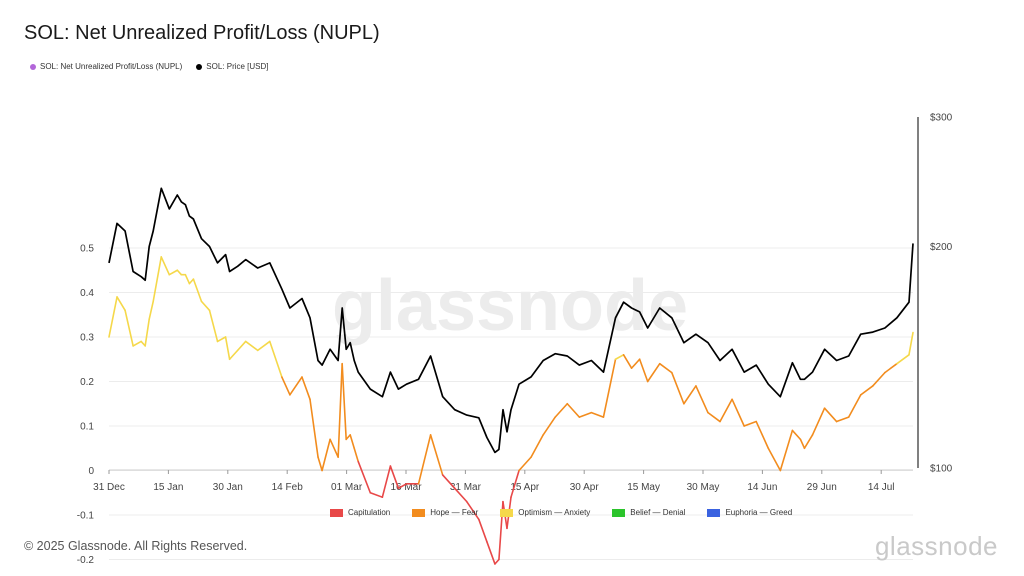 The width and height of the screenshot is (1024, 576). Describe the element at coordinates (759, 512) in the screenshot. I see `zone-label-euphoria-greed: Euphoria — Greed` at that location.